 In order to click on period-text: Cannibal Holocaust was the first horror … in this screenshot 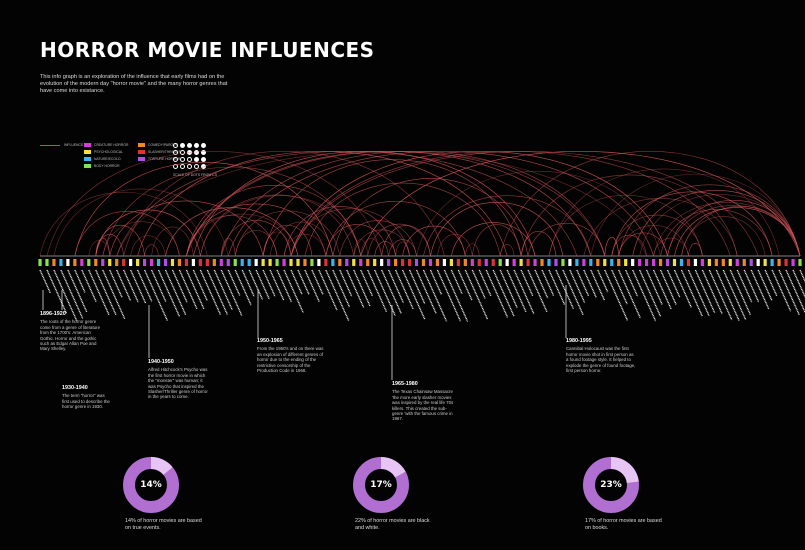, I will do `click(601, 360)`.